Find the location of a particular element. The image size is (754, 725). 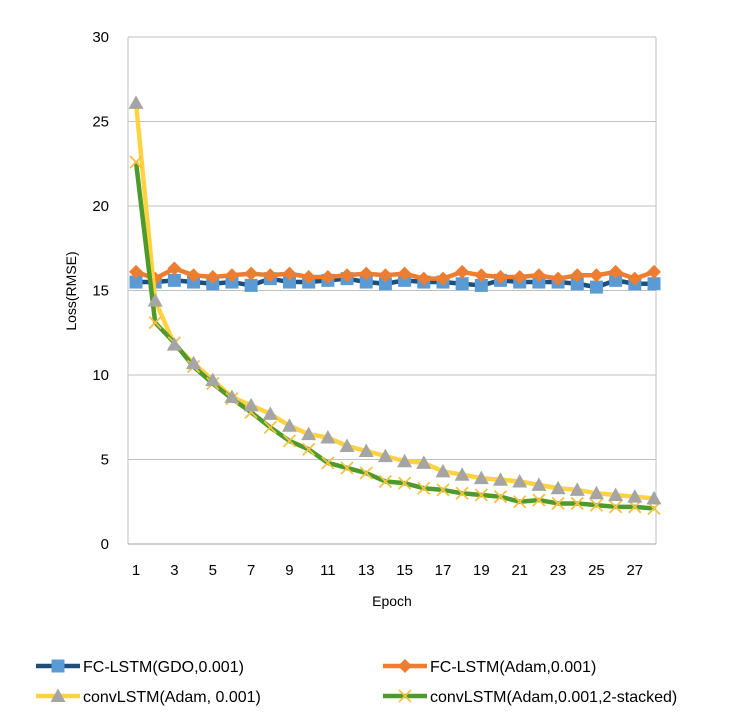

legend-label: FC-LSTM(Adam,0.001) is located at coordinates (513, 667).